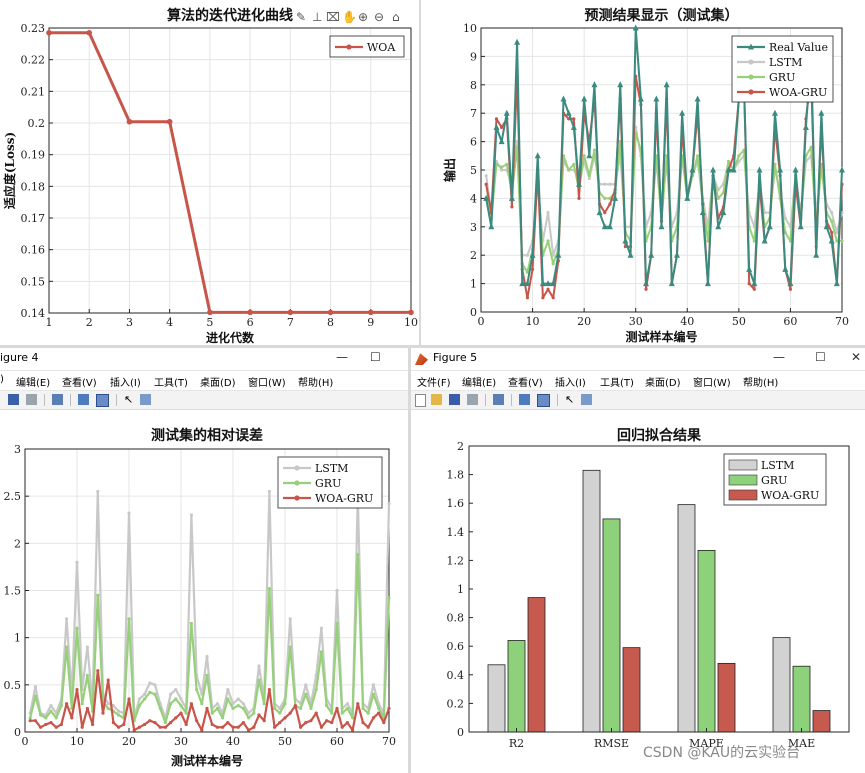 The width and height of the screenshot is (865, 773). I want to click on brush-icon: ✎, so click(301, 17).